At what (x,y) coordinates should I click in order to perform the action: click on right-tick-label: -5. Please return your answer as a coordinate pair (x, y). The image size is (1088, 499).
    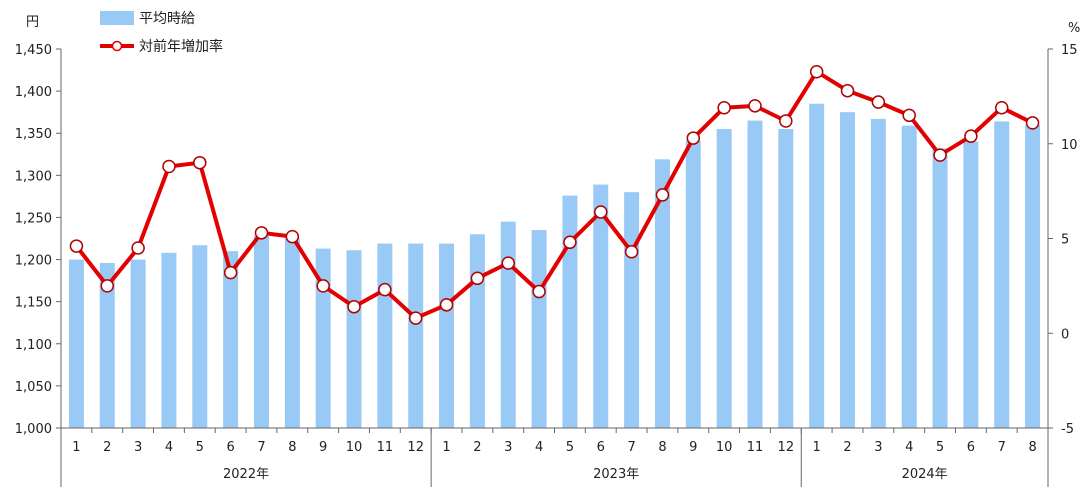
    Looking at the image, I should click on (1067, 429).